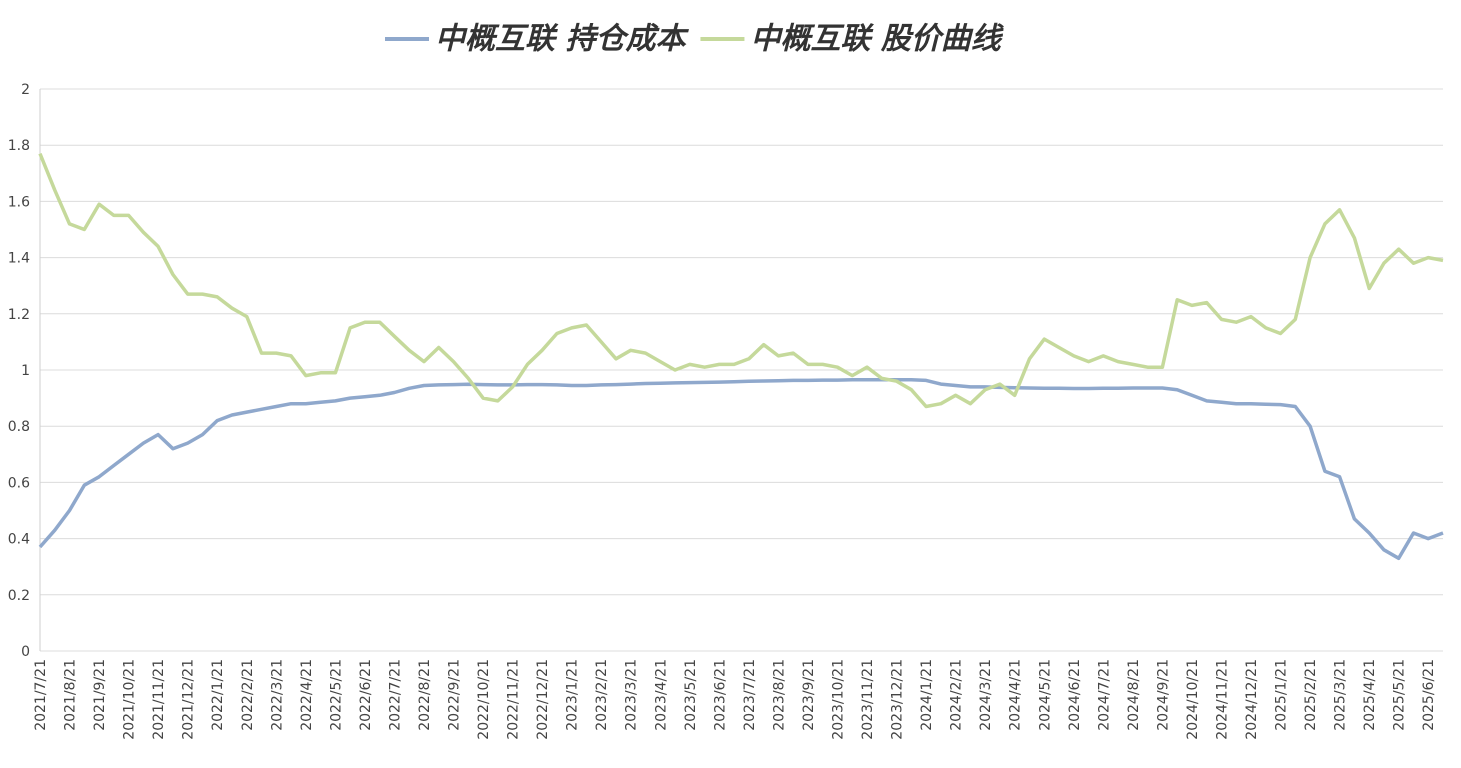 Image resolution: width=1461 pixels, height=768 pixels. What do you see at coordinates (1016, 695) in the screenshot?
I see `x-tick-label: 2024/4/21` at bounding box center [1016, 695].